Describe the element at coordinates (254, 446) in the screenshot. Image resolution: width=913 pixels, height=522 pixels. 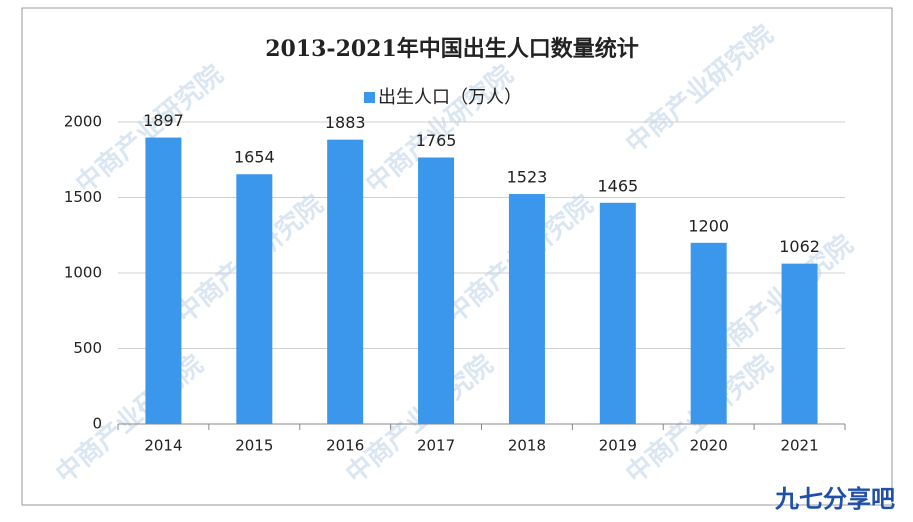
I see `x-tick-label: 2015` at that location.